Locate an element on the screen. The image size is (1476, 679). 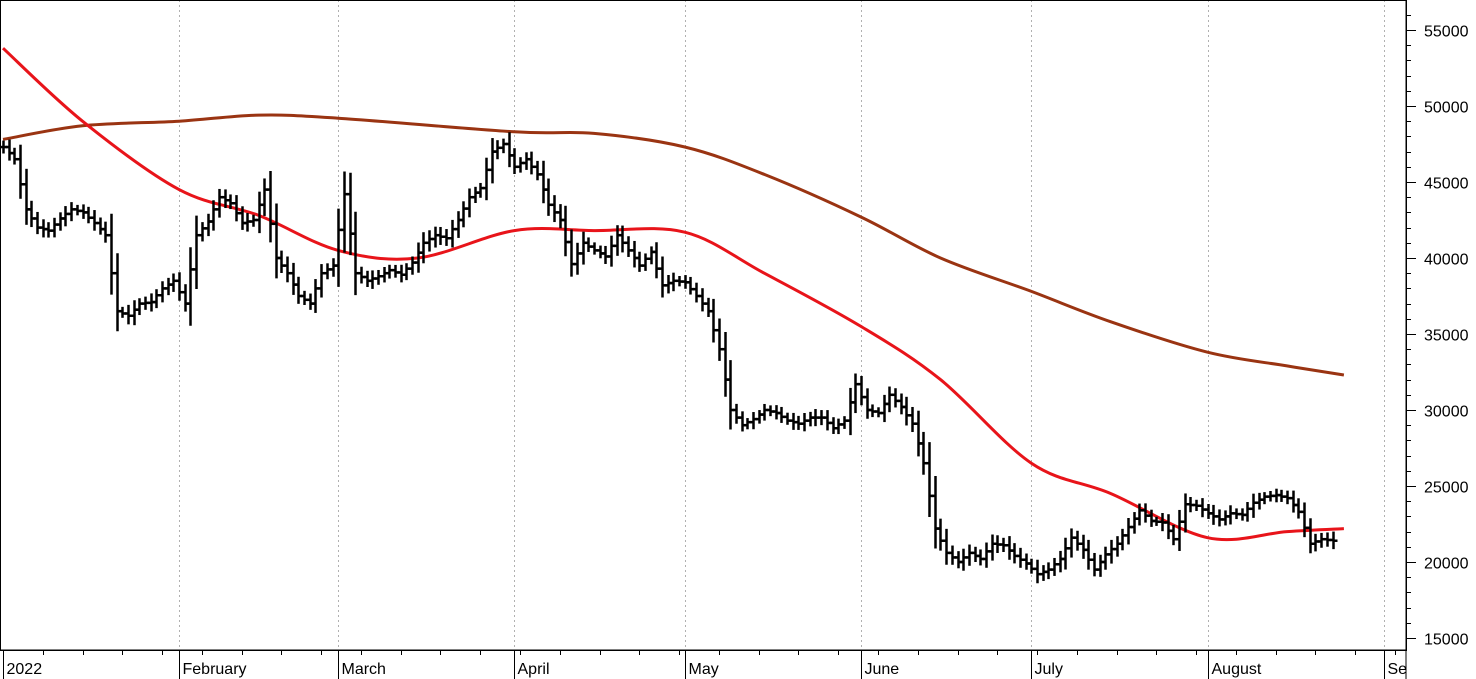
x-tick-label: April is located at coordinates (534, 669).